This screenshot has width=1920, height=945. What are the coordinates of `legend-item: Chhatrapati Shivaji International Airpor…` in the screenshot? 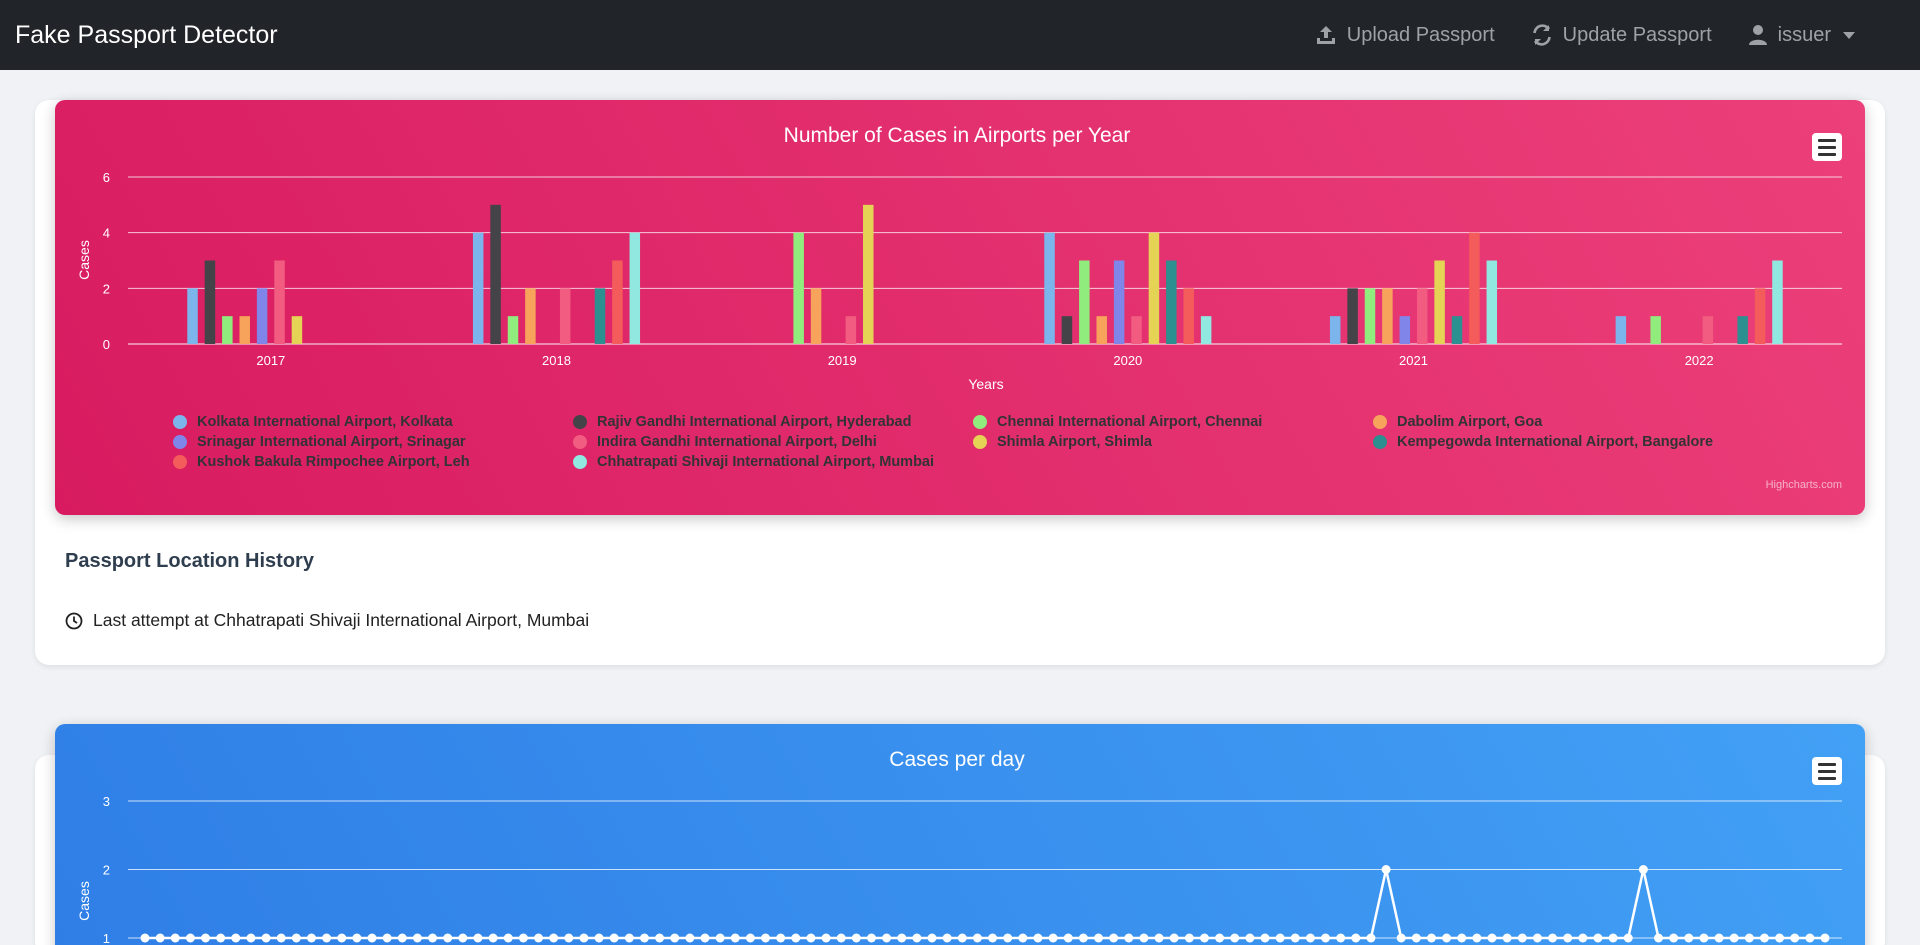 It's located at (773, 462).